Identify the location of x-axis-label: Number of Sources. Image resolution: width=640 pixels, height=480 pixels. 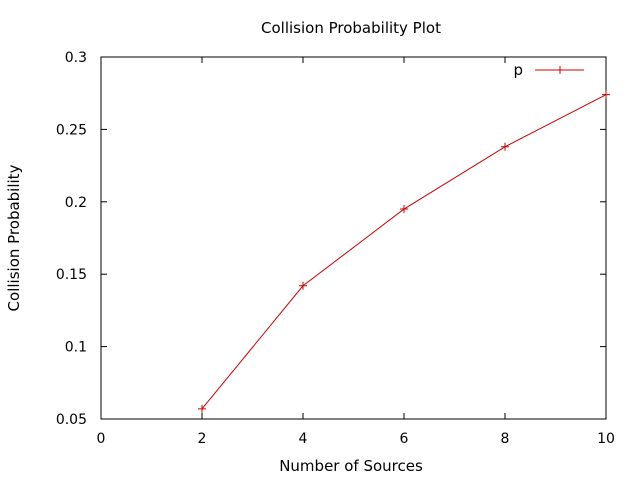
(351, 466).